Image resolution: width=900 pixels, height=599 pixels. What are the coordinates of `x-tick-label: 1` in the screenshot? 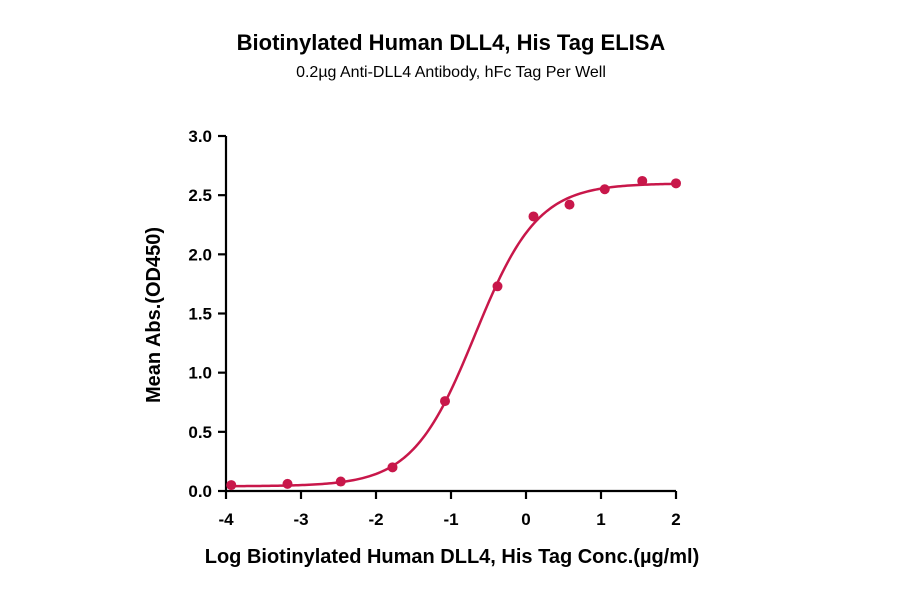 It's located at (600, 519).